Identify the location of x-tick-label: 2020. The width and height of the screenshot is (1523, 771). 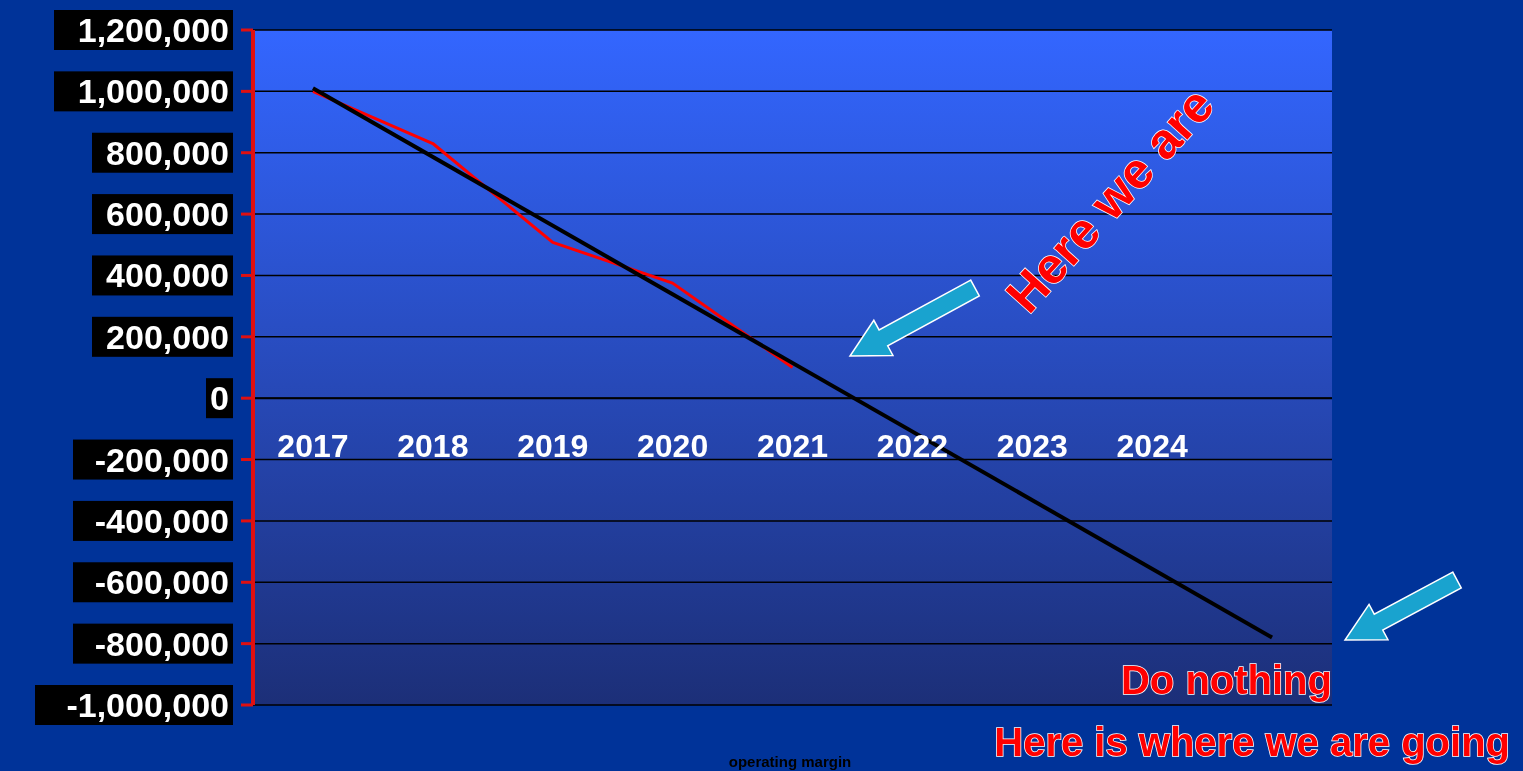
(673, 446).